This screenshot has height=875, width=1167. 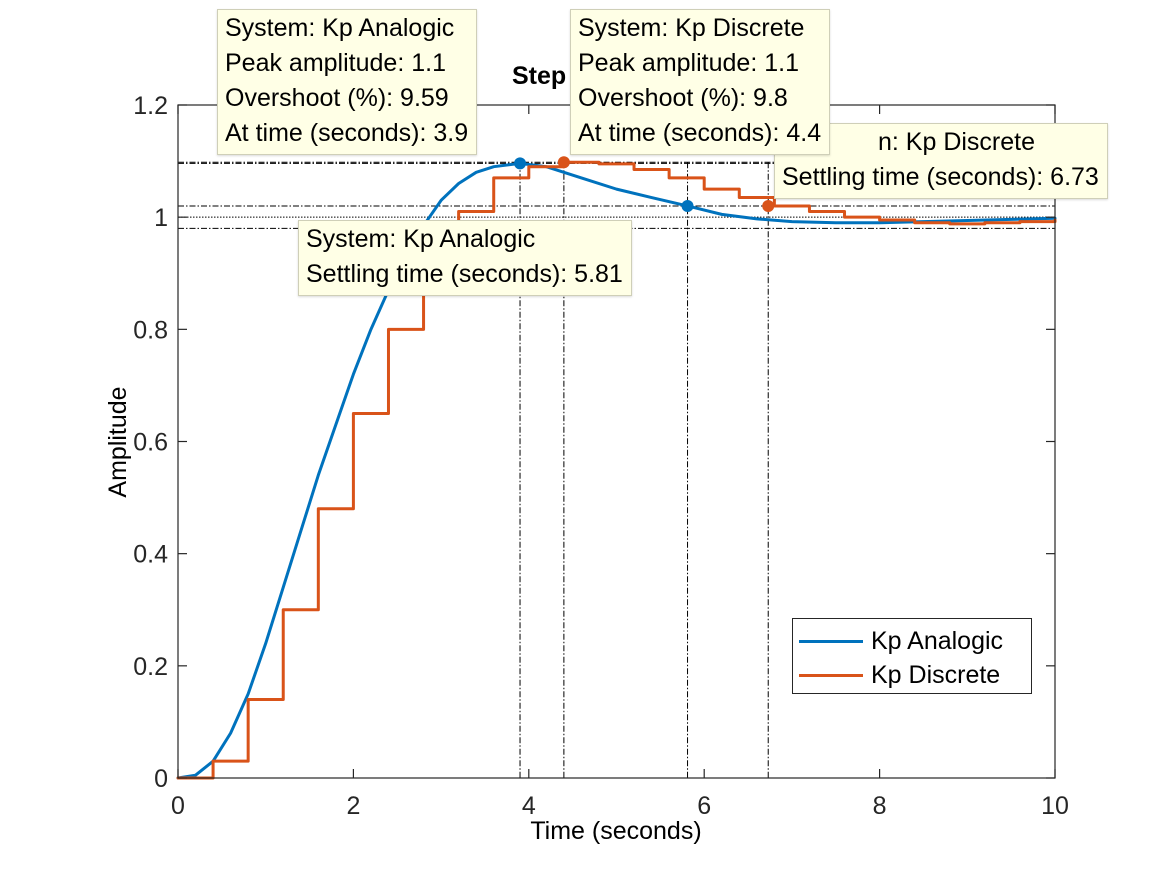 What do you see at coordinates (150, 330) in the screenshot?
I see `y-tick-label: 0.8` at bounding box center [150, 330].